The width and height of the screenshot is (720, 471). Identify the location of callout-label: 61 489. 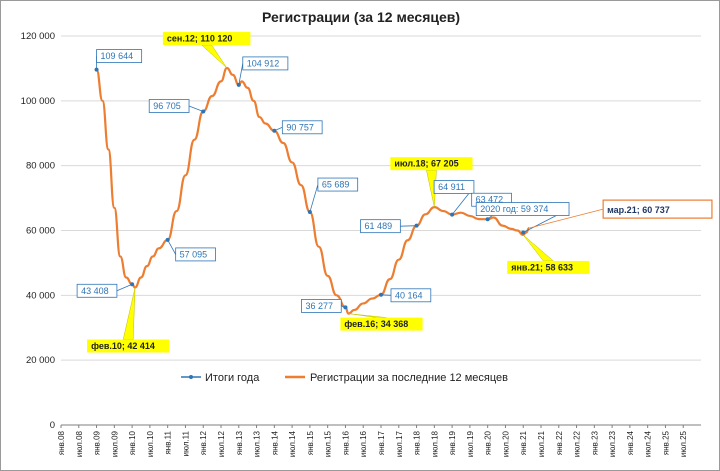
(379, 226).